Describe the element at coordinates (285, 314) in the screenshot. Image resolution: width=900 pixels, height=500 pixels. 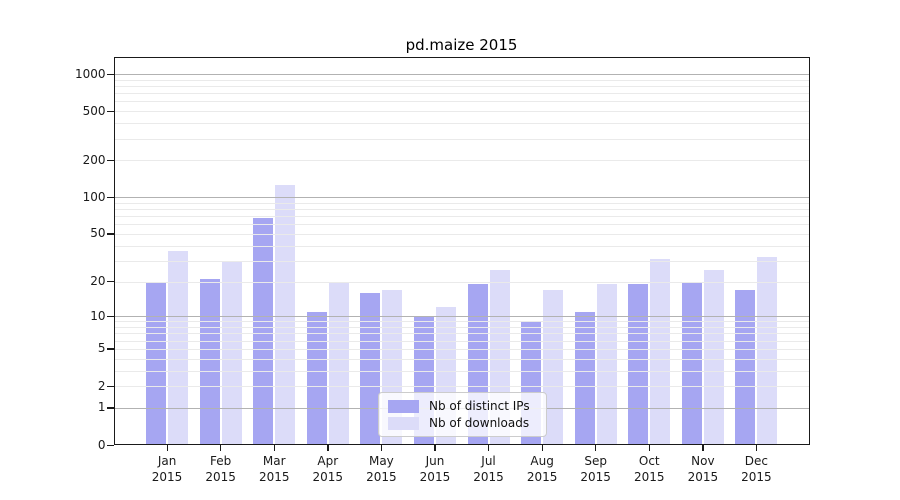
I see `bar-downloads-mar` at that location.